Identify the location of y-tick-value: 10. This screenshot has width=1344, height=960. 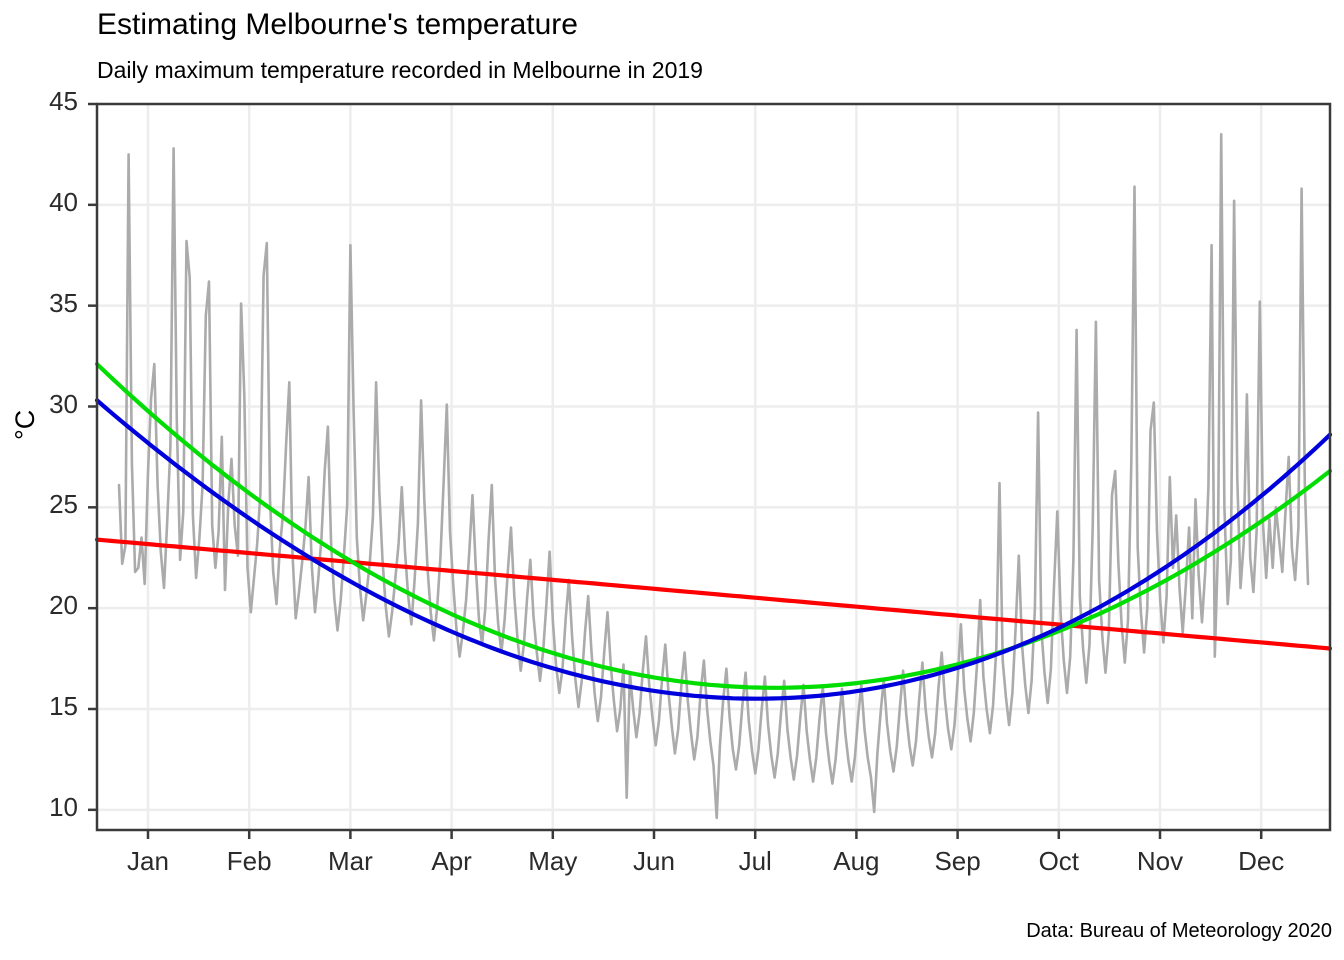
(63, 806).